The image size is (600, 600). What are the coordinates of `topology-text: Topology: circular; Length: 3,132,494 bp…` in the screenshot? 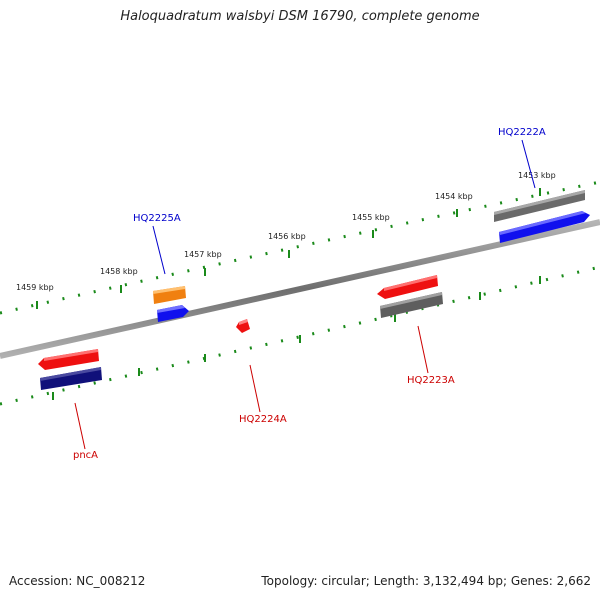 It's located at (426, 581).